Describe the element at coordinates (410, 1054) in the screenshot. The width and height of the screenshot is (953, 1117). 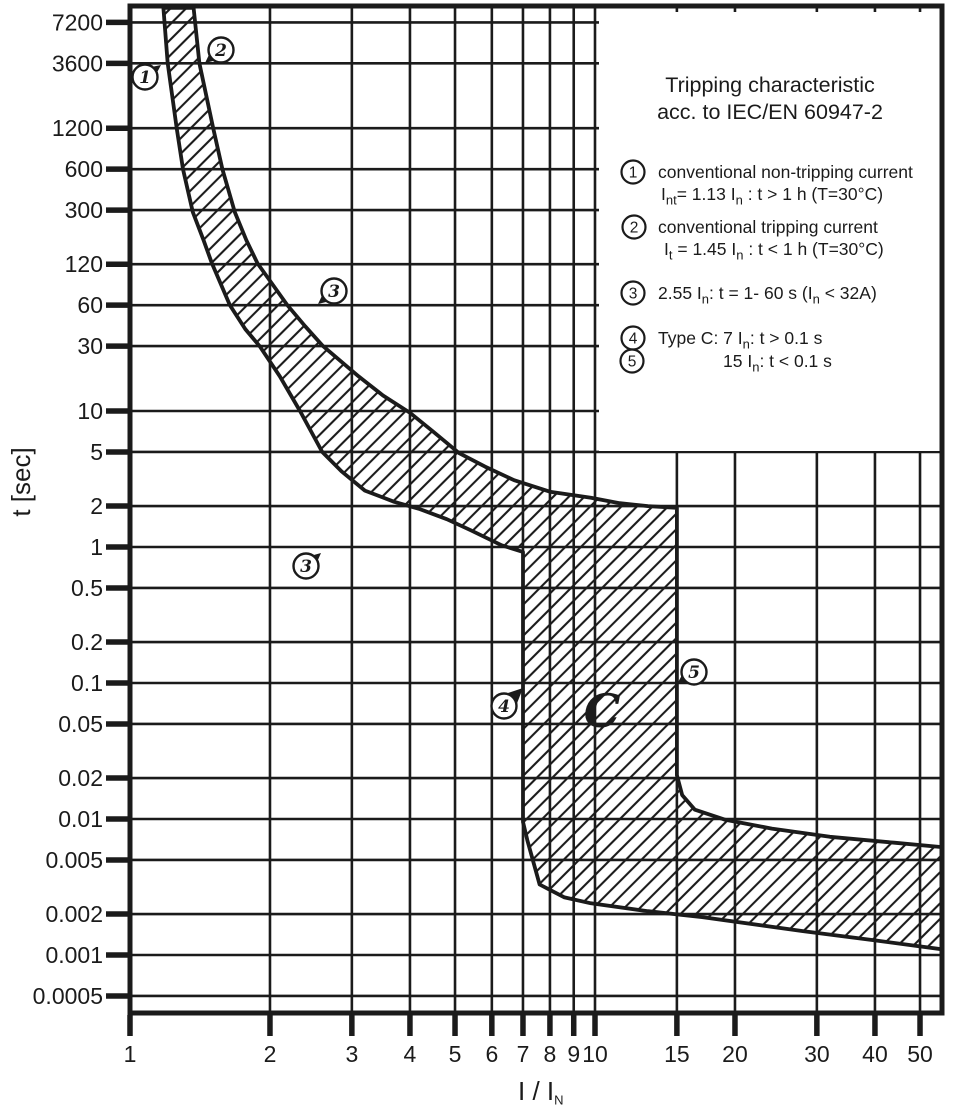
I see `x-tick-label: 4` at that location.